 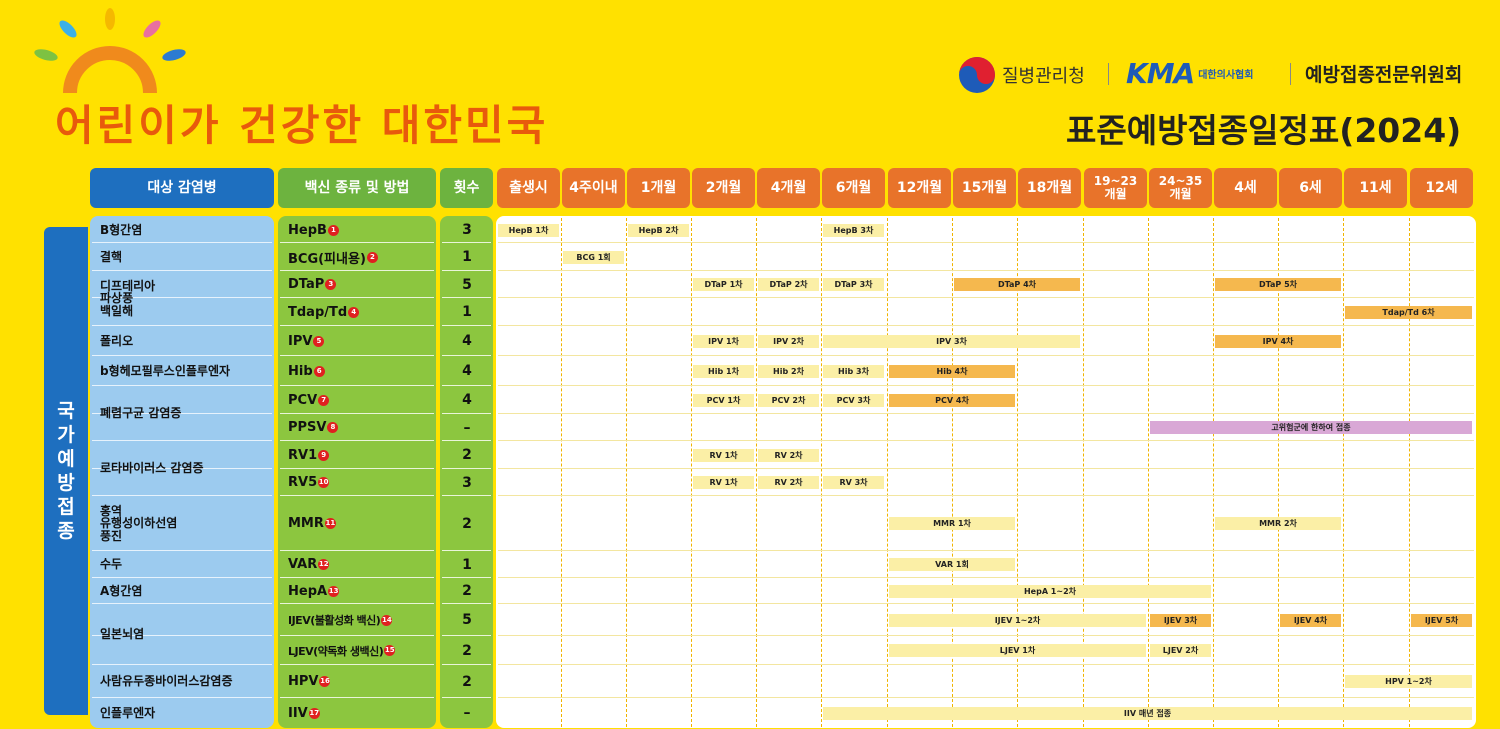 I want to click on dose-bar: HepA 1~2차, so click(x=1050, y=591).